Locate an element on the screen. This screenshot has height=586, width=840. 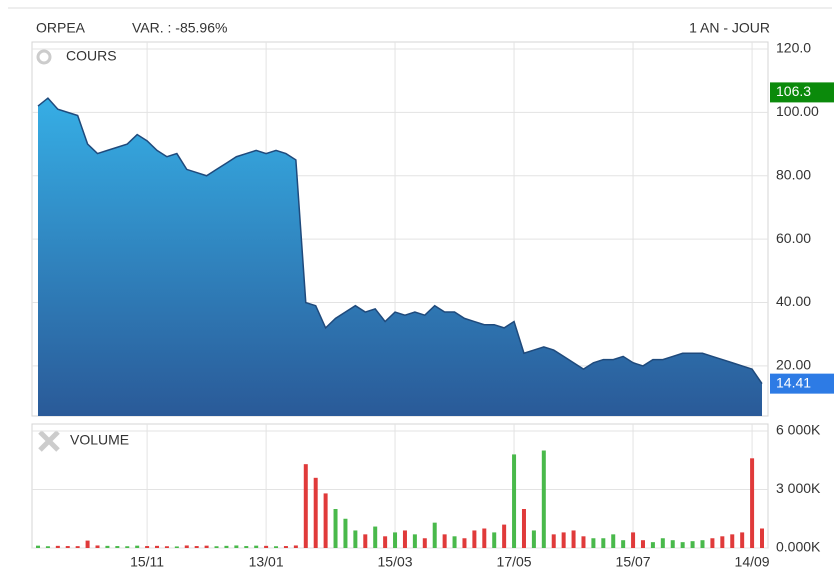
x-tick-label: 15/11 is located at coordinates (147, 562).